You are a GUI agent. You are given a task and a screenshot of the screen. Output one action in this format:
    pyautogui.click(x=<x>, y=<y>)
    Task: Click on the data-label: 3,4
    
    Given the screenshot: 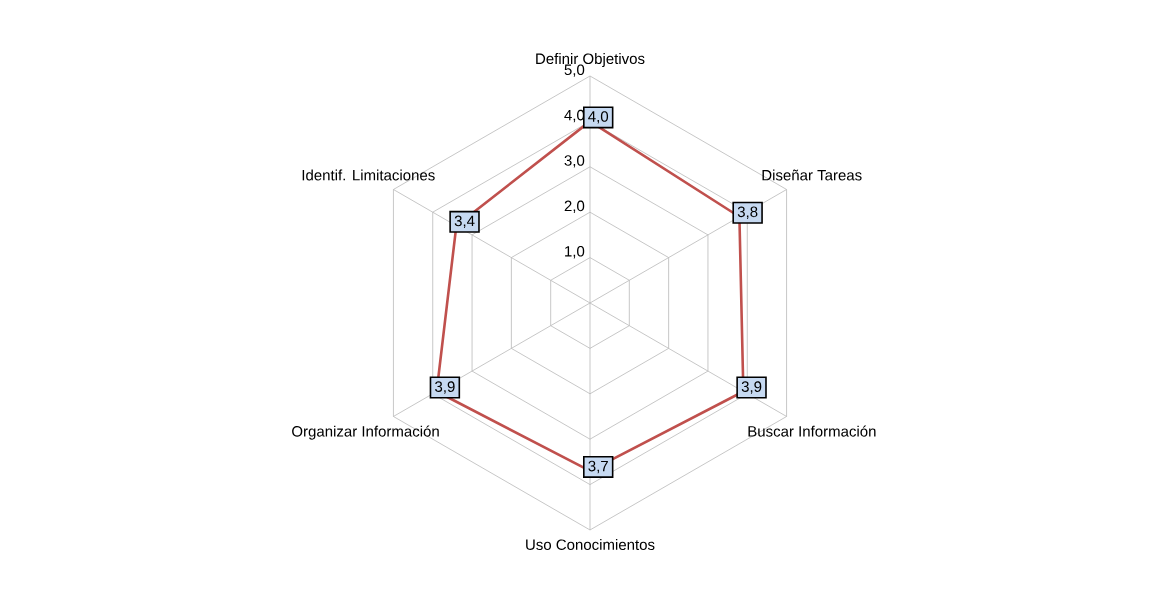 What is the action you would take?
    pyautogui.click(x=464, y=221)
    